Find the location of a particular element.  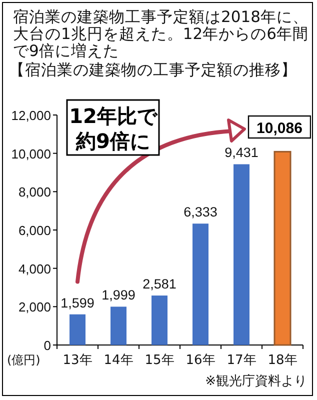

x-tick-label: 14年 is located at coordinates (119, 360).